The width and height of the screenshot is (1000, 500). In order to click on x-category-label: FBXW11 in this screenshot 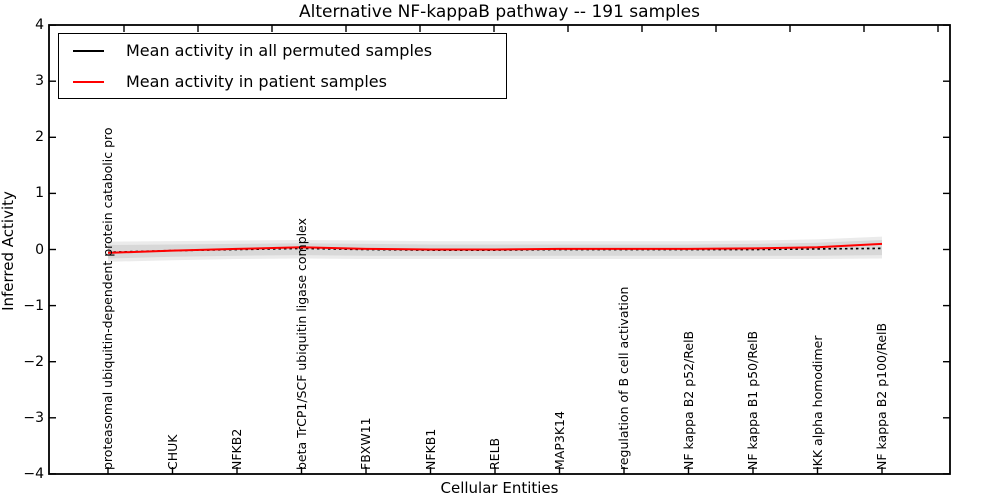, I will do `click(365, 443)`.